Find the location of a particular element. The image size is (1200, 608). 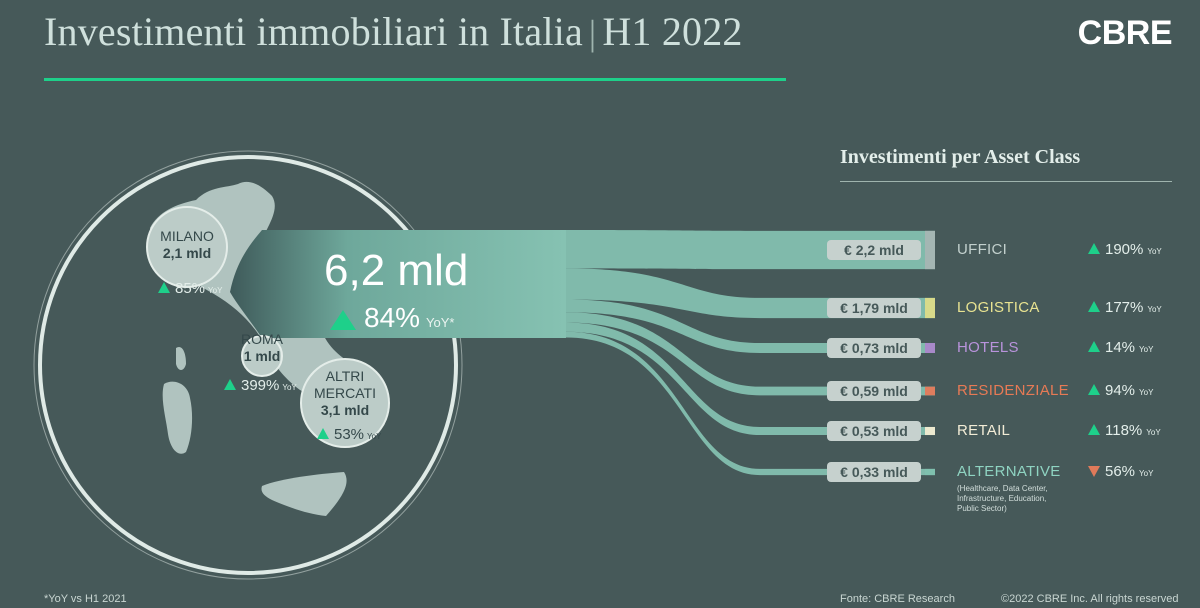

flow-cap-retail is located at coordinates (930, 431).